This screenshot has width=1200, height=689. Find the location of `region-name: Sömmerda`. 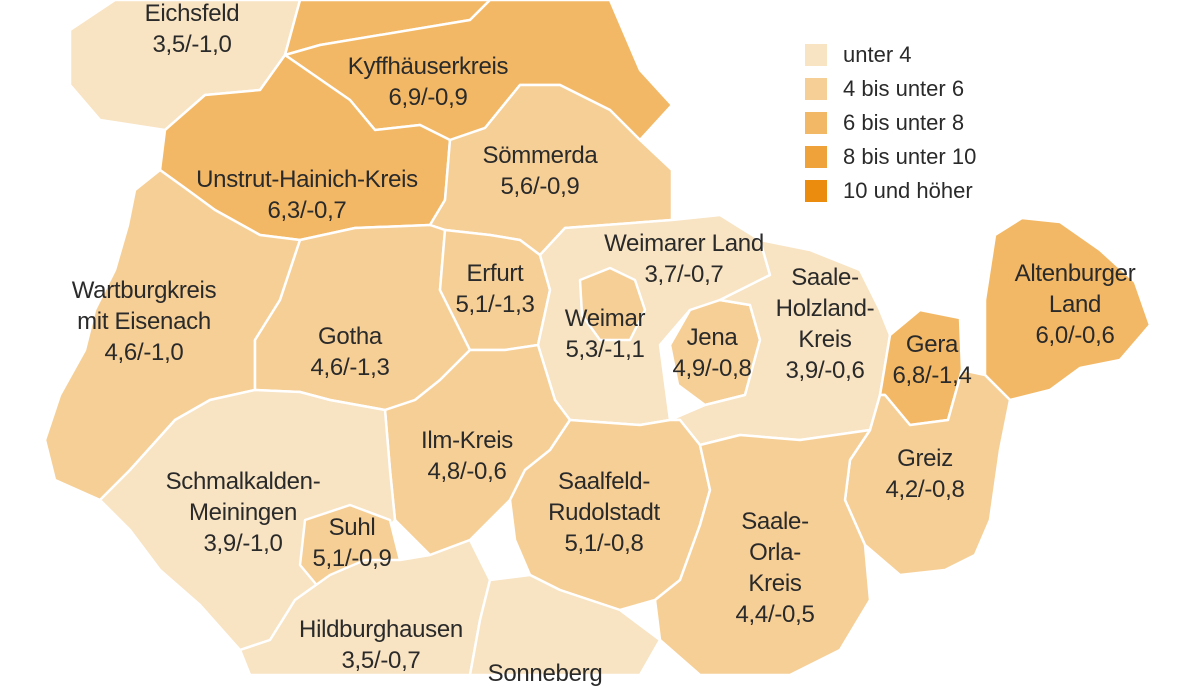

region-name: Sömmerda is located at coordinates (540, 155).